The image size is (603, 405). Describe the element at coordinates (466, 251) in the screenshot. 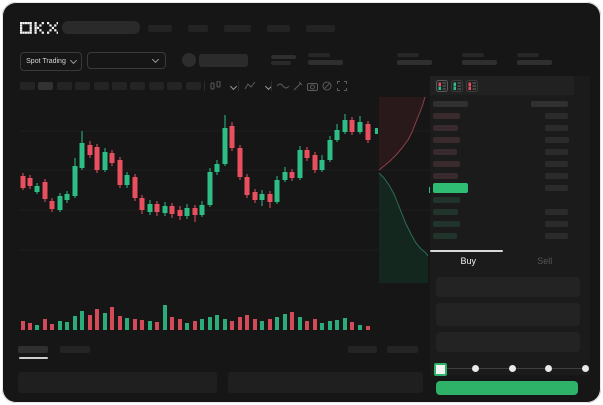

I see `buy-tab-underline` at that location.